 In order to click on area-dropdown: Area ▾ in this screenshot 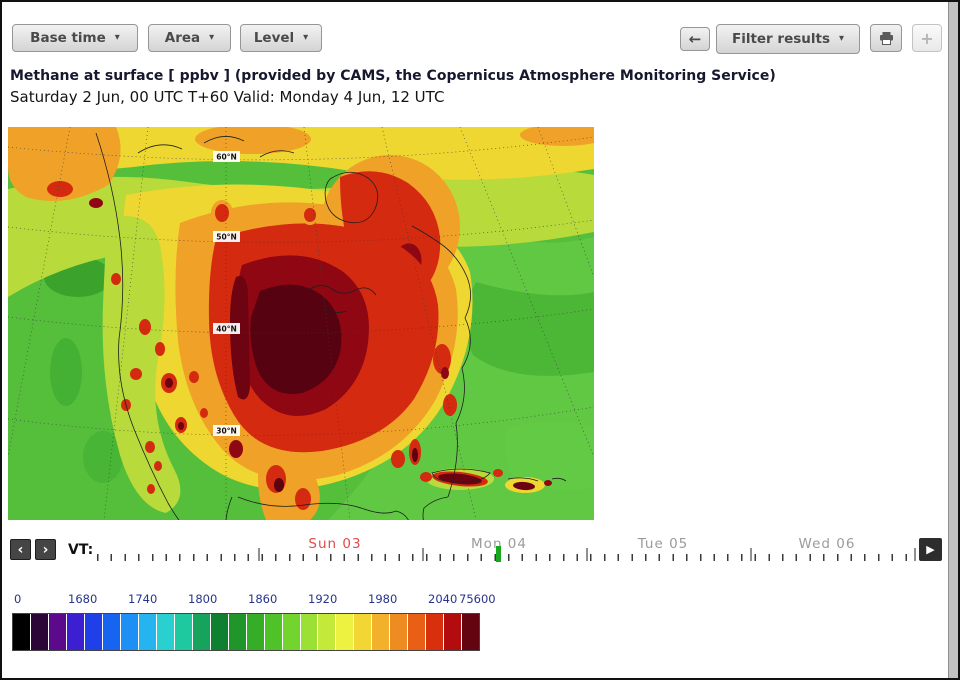, I will do `click(189, 38)`.